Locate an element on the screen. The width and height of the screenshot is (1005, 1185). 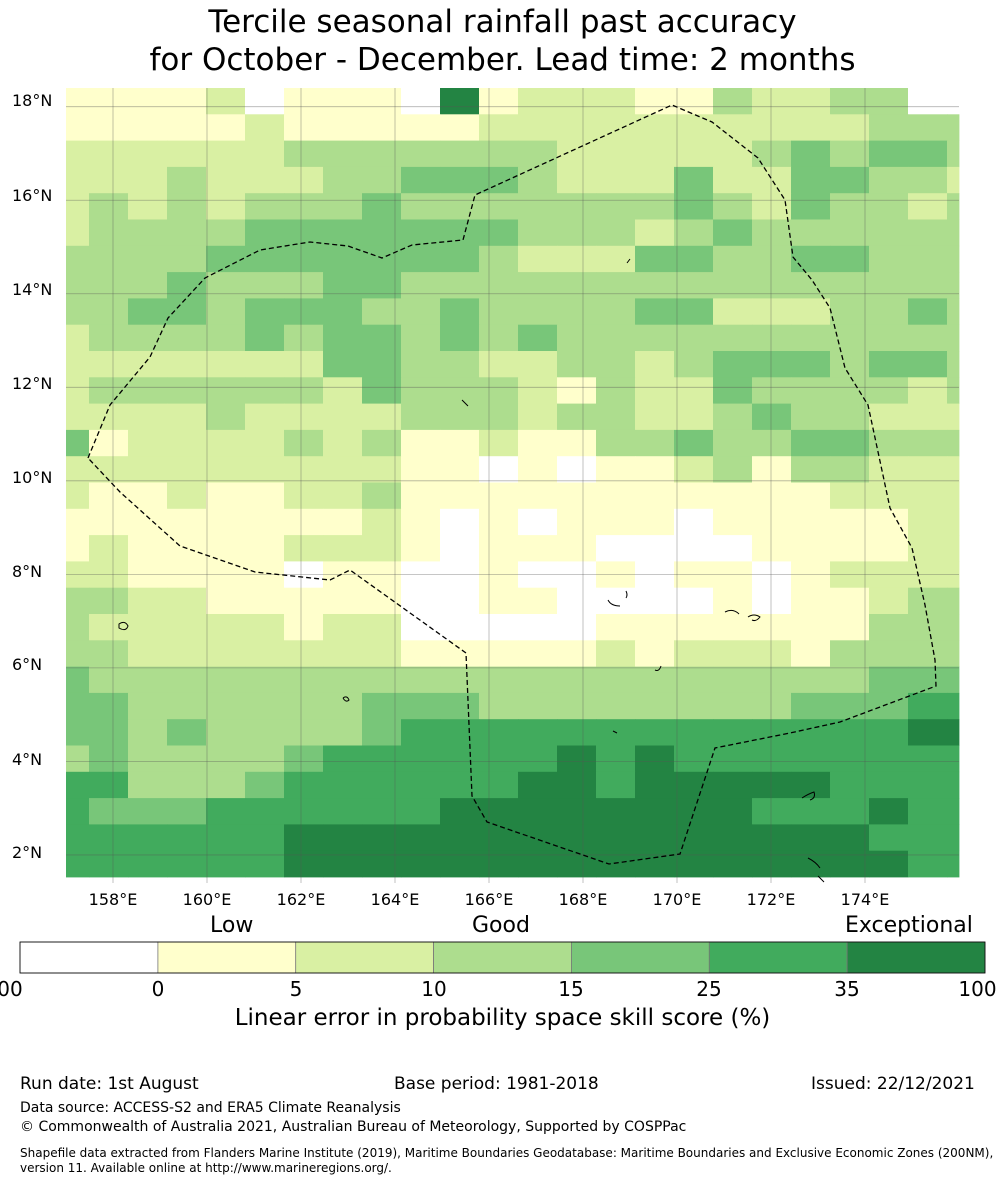
island-outline is located at coordinates (742, 615).